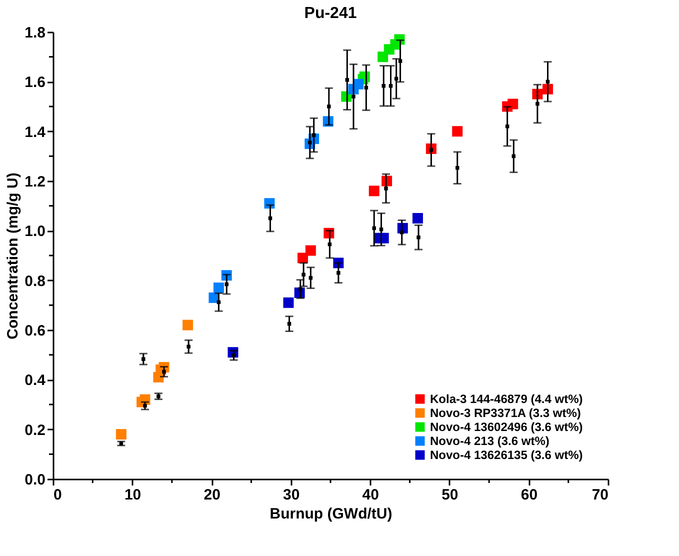  What do you see at coordinates (450, 495) in the screenshot?
I see `x-tick-label: 50` at bounding box center [450, 495].